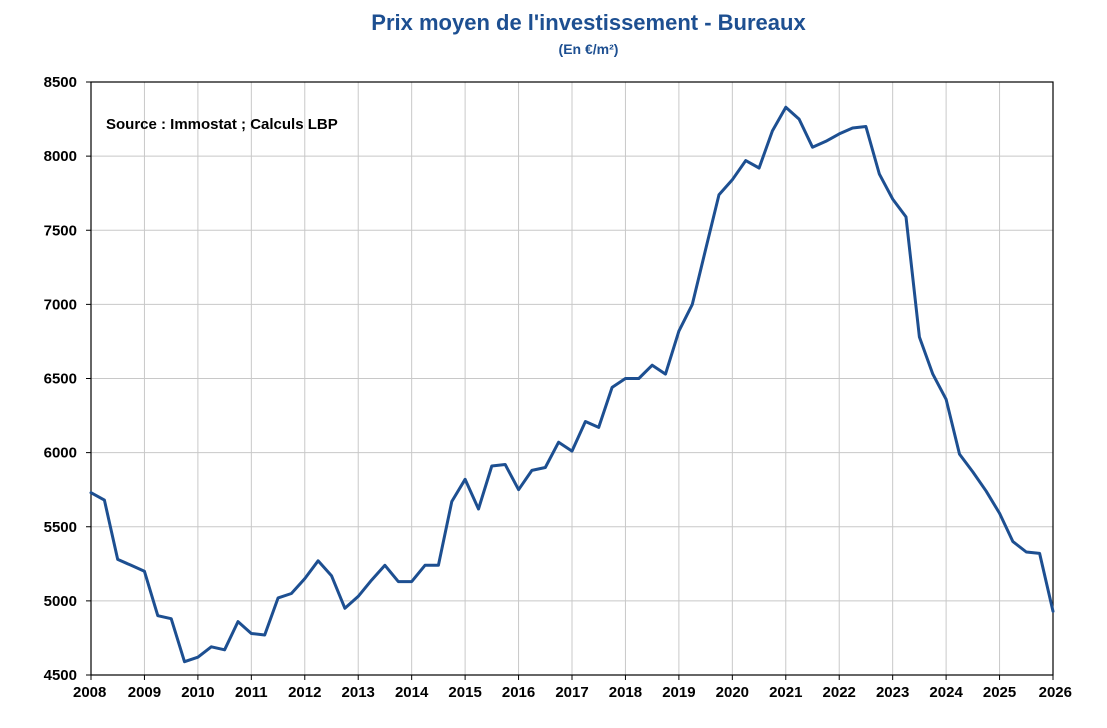  I want to click on x-tick-label: 2025, so click(999, 692).